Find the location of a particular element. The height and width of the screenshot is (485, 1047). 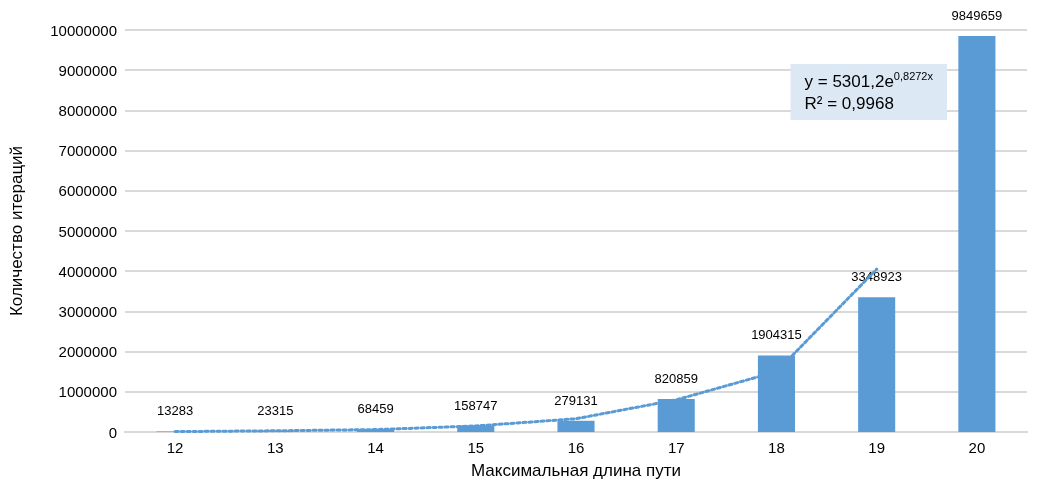

data-label: 279131 is located at coordinates (576, 400).